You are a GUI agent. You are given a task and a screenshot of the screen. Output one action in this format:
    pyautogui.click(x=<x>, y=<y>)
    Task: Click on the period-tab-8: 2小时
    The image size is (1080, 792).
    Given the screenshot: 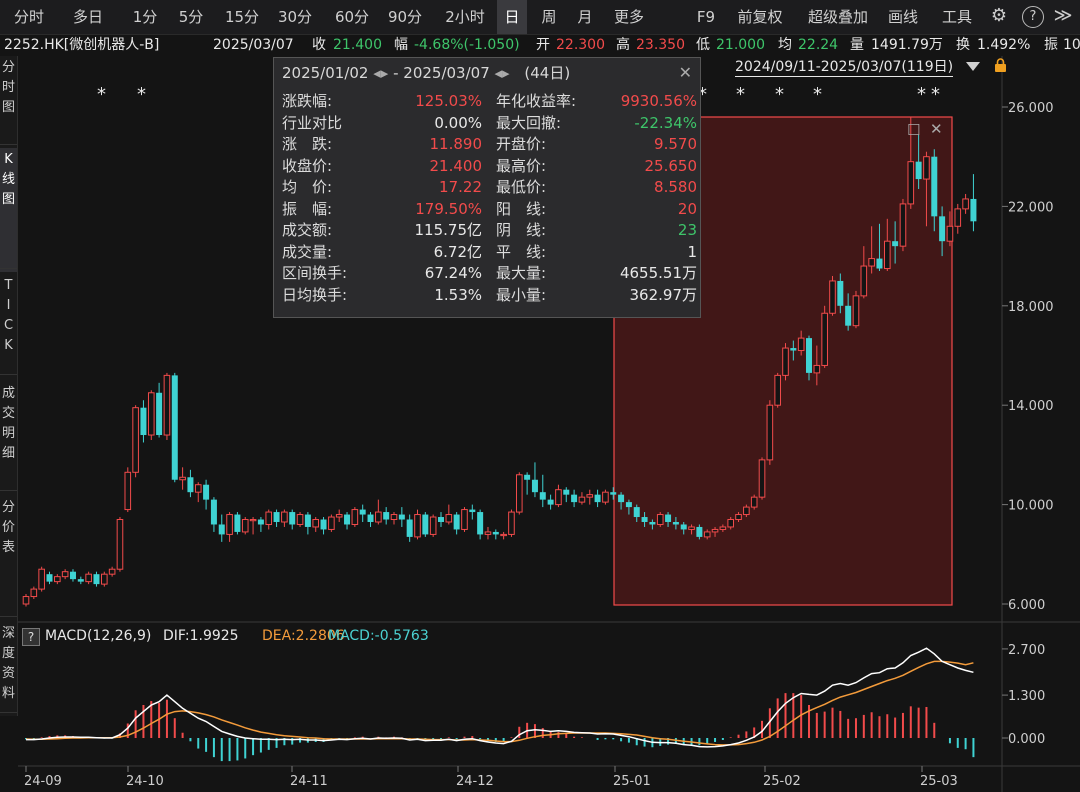 What is the action you would take?
    pyautogui.click(x=465, y=17)
    